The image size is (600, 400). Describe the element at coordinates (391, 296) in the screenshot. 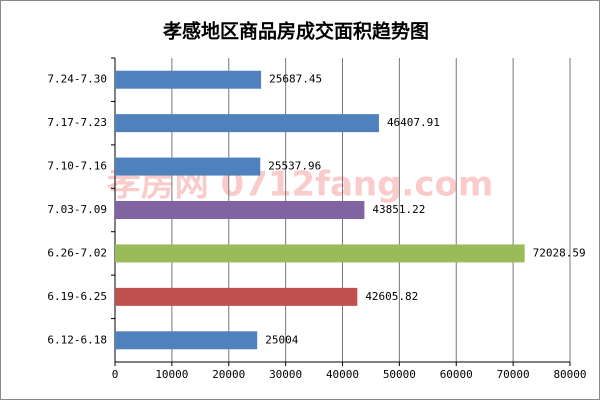

I see `value-label: 42605.82` at that location.